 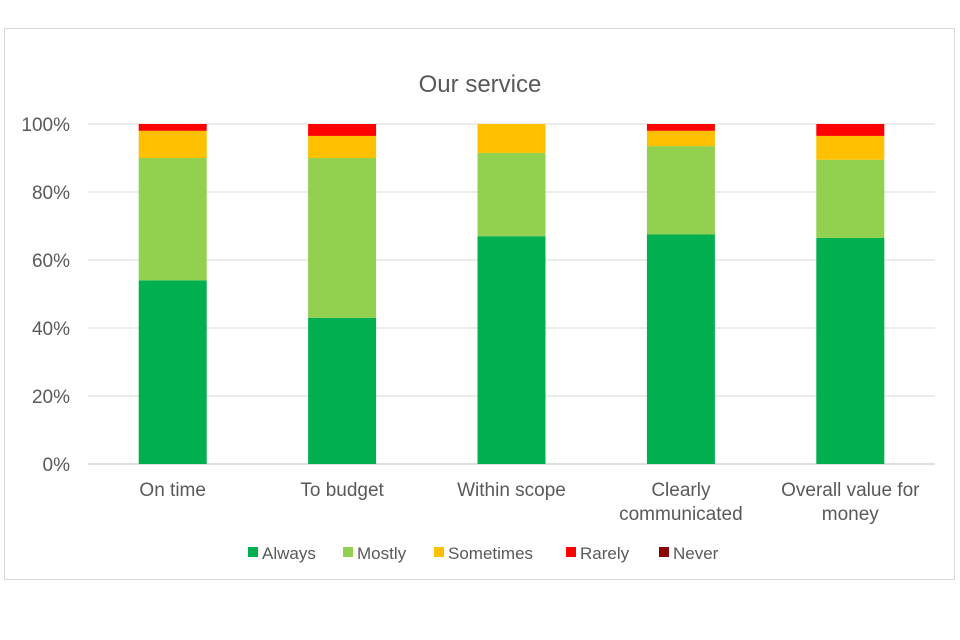 I want to click on y-tick-label: 0%, so click(x=57, y=465).